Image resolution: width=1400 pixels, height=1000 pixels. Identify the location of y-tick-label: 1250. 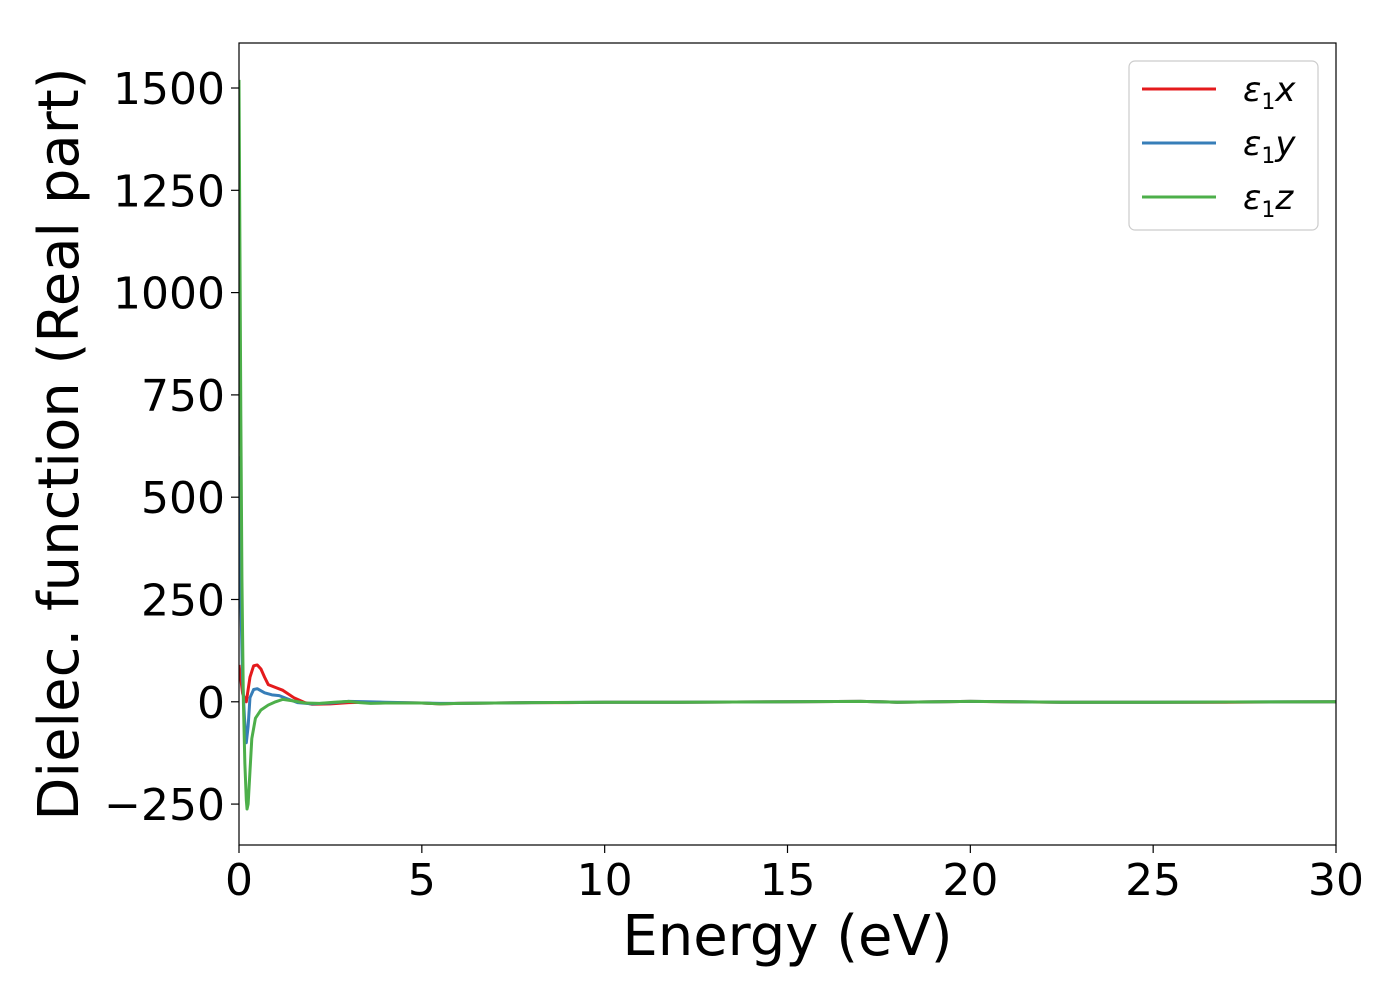
(169, 191).